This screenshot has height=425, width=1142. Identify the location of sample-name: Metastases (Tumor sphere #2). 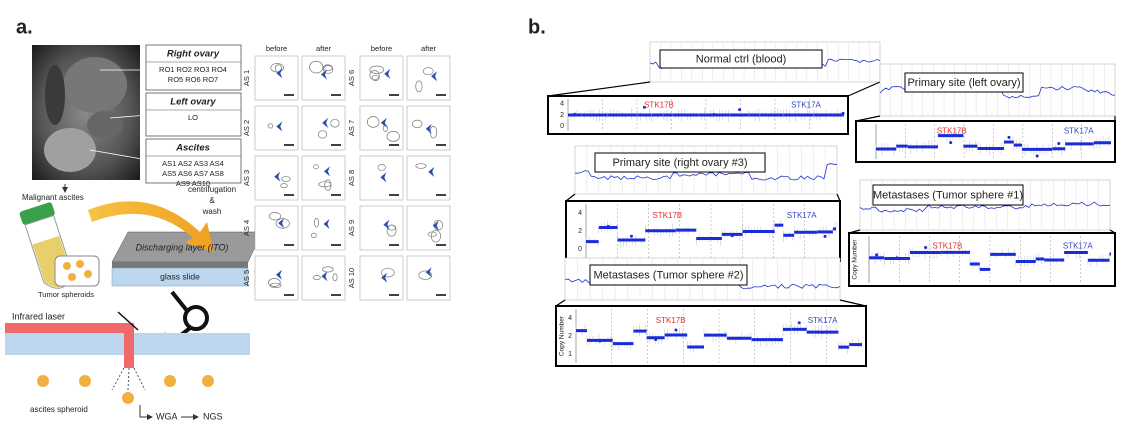
(669, 275).